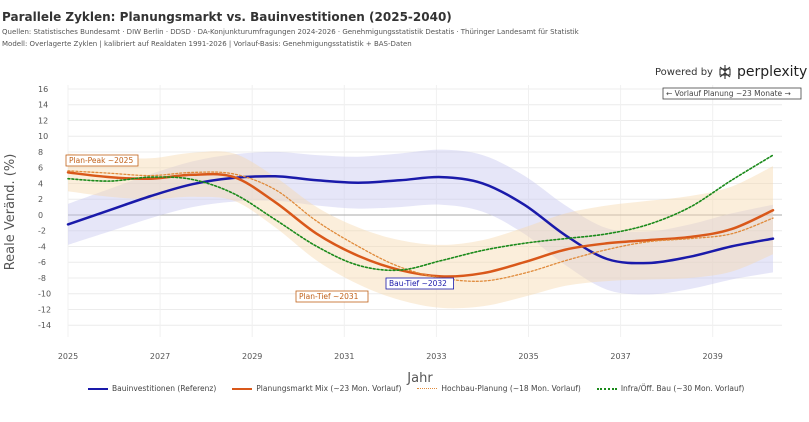  What do you see at coordinates (40, 215) in the screenshot?
I see `y-tick-label-8: 0` at bounding box center [40, 215].